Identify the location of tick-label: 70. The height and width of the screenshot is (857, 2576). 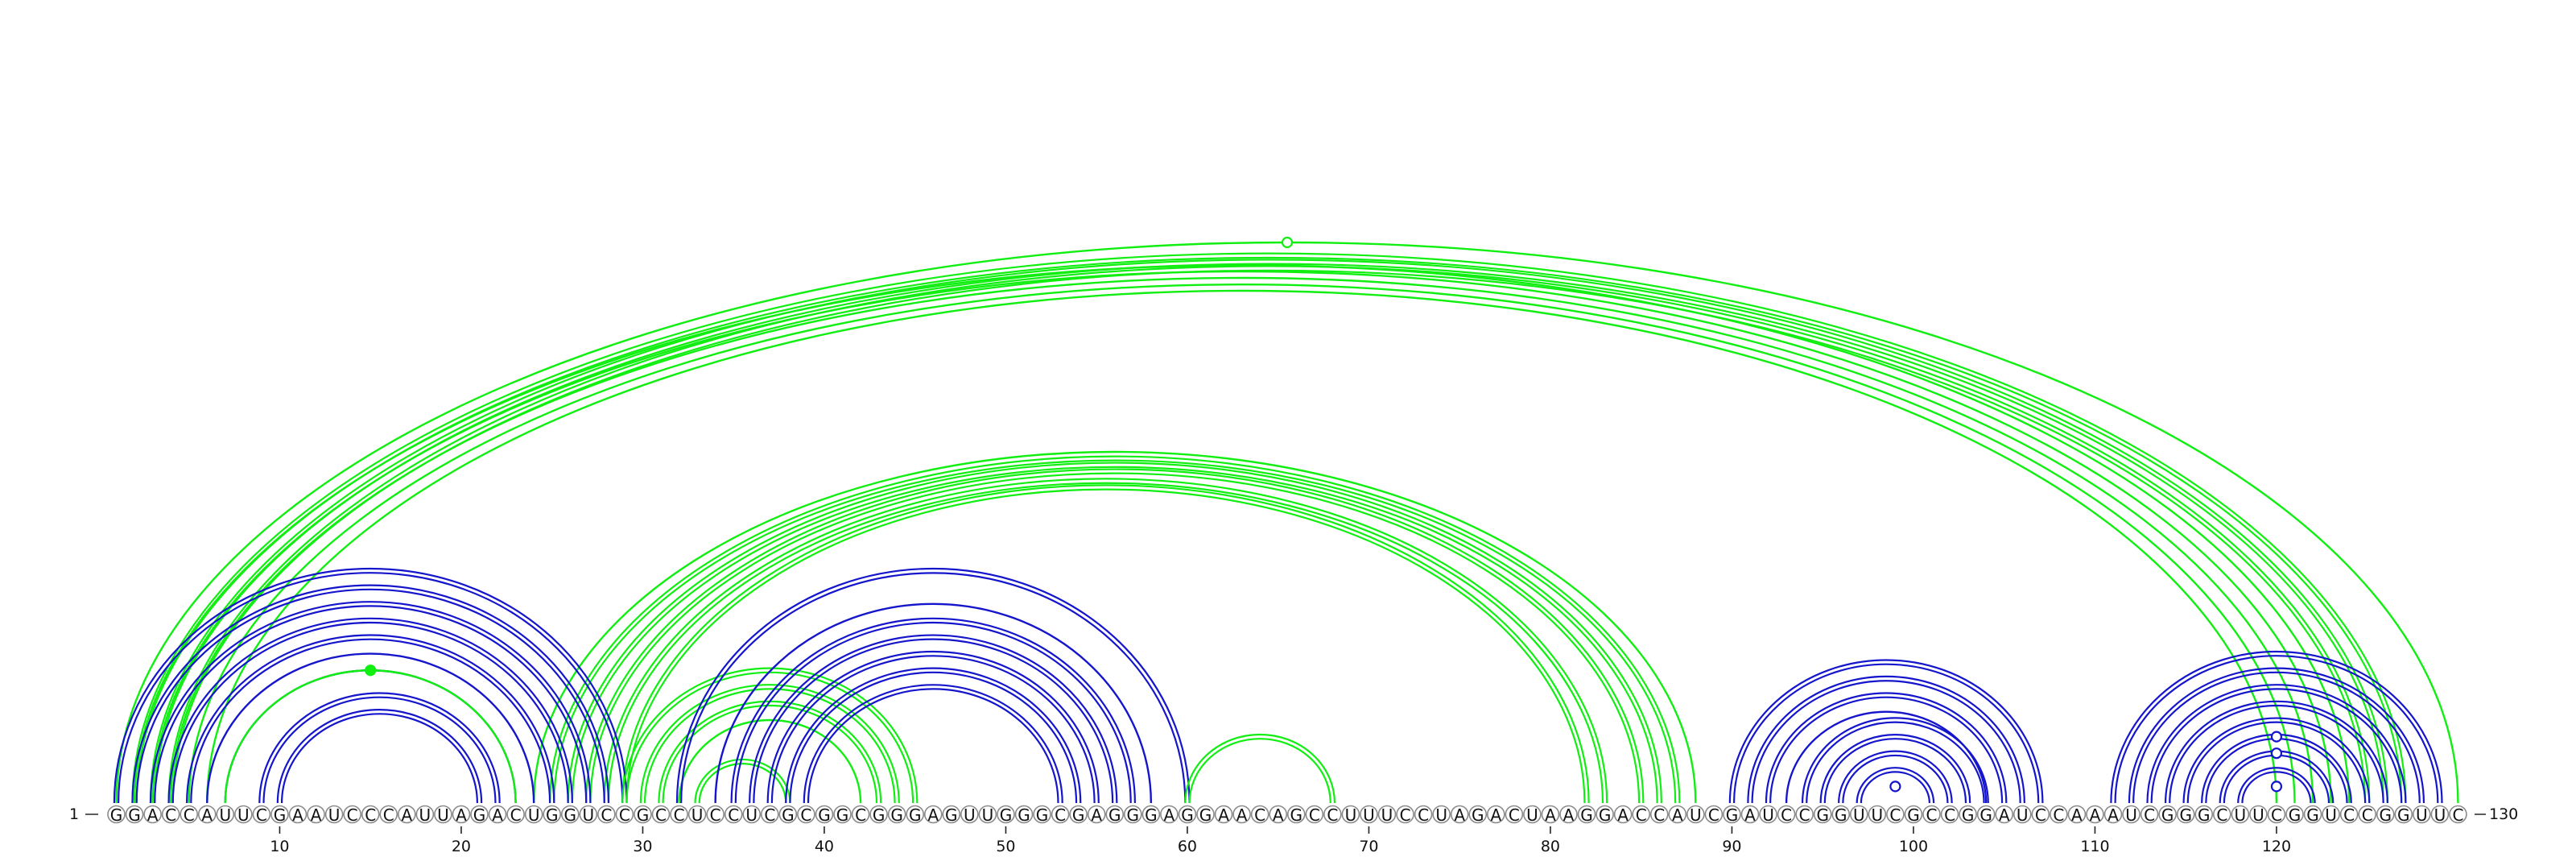
(1368, 846).